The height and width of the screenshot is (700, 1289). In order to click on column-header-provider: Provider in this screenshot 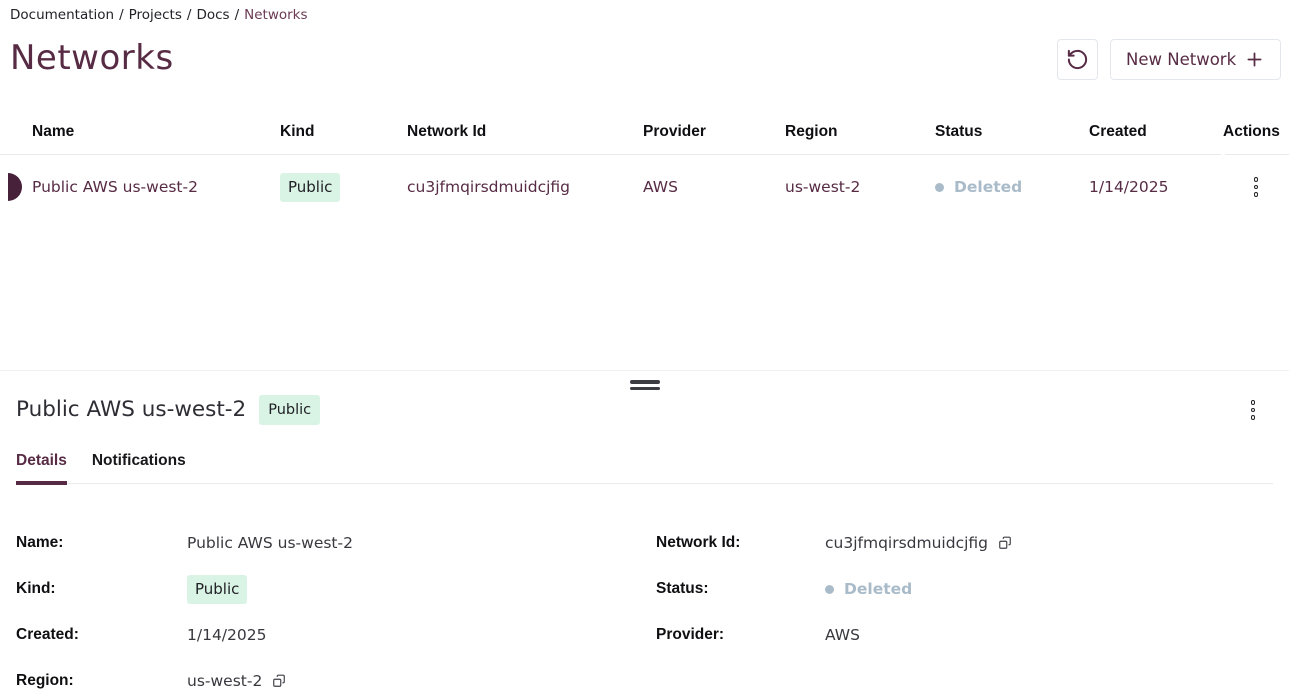, I will do `click(714, 132)`.